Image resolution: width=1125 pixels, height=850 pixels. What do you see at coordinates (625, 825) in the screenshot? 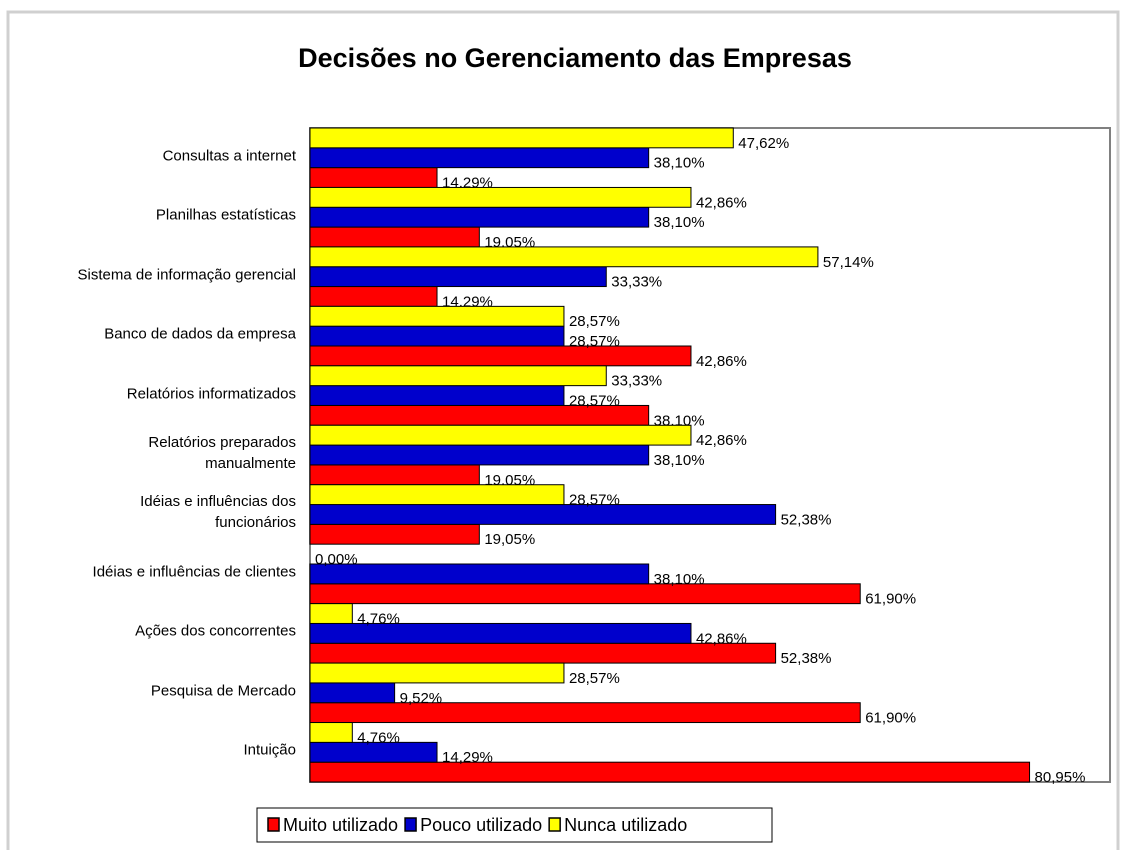
I see `legend-label: Nunca utilizado` at bounding box center [625, 825].